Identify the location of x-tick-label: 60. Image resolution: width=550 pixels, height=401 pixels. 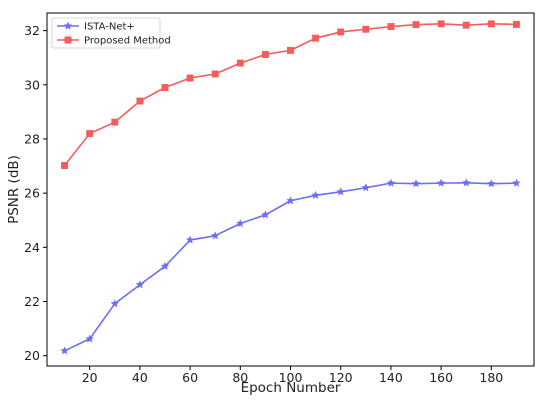
(190, 377).